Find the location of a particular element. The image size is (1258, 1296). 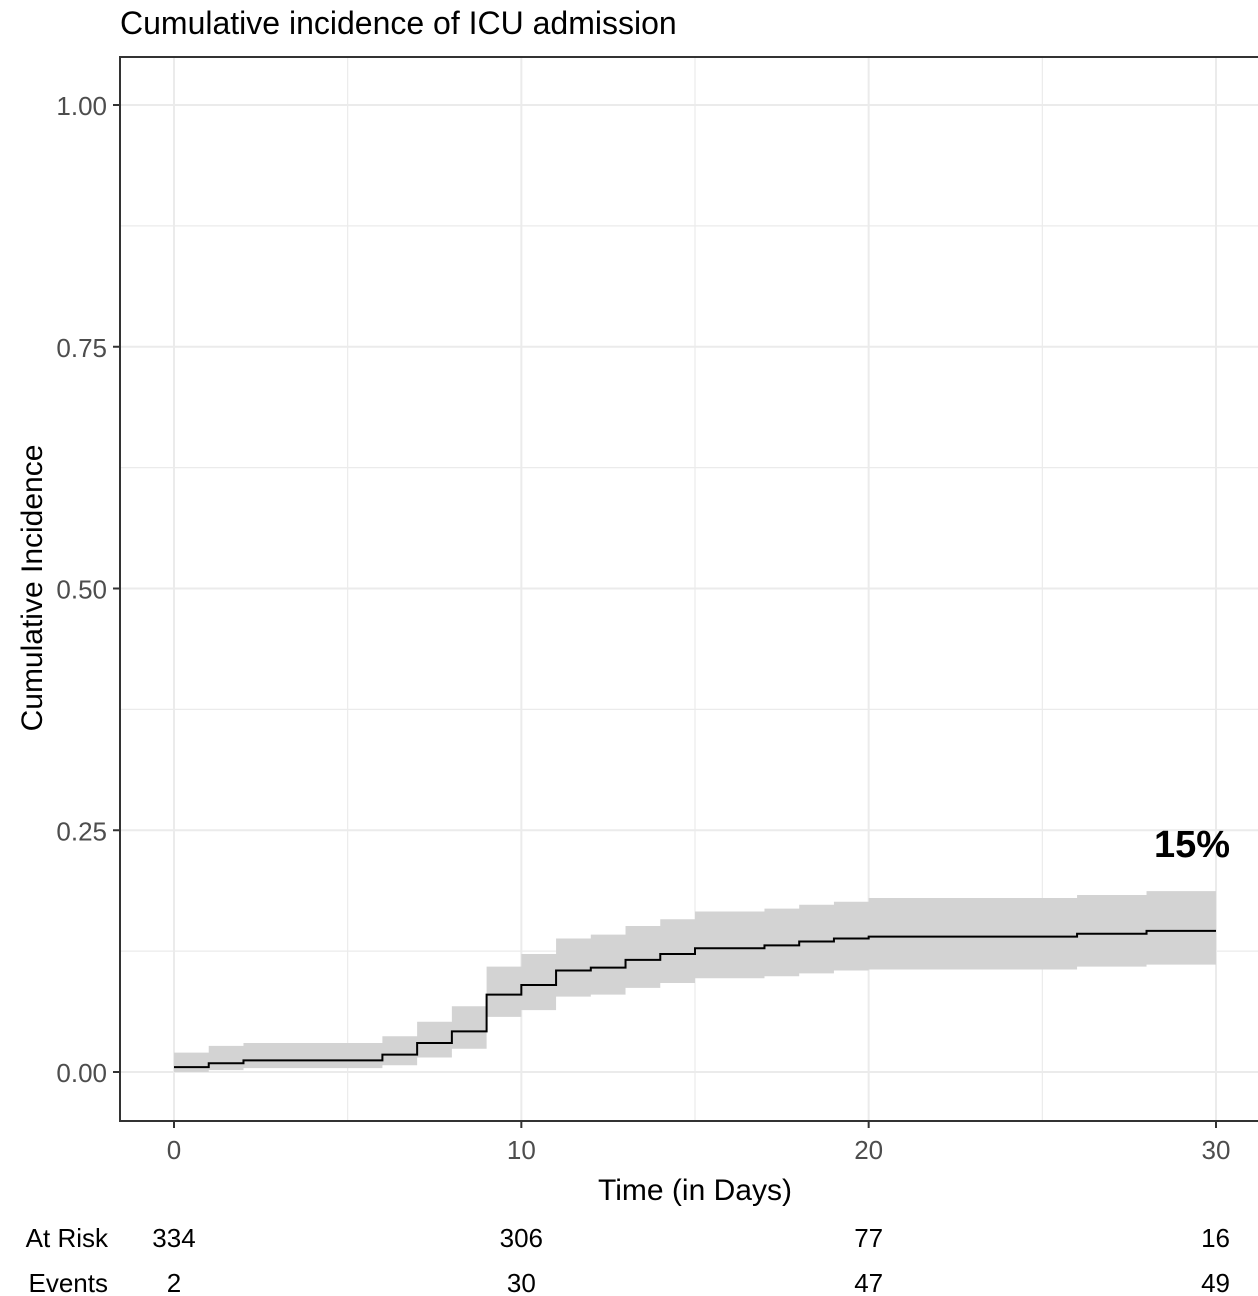

x-tick-label: 30 is located at coordinates (1216, 1150).